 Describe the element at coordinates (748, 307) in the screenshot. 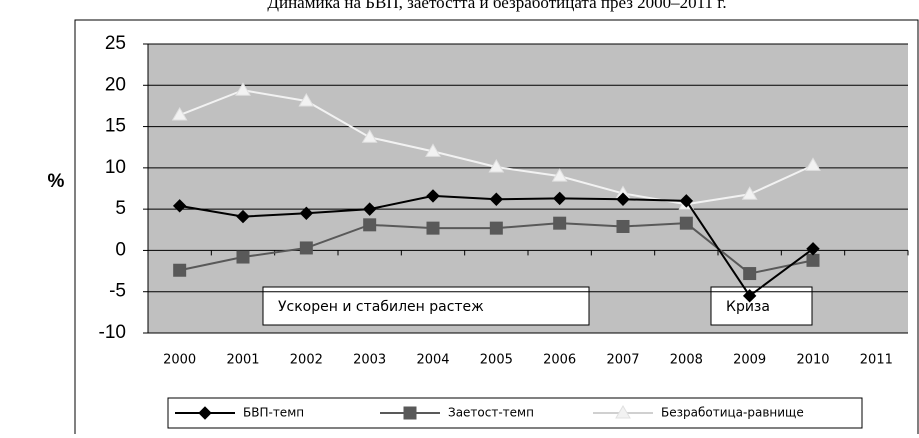

I see `annotation: Криза` at that location.